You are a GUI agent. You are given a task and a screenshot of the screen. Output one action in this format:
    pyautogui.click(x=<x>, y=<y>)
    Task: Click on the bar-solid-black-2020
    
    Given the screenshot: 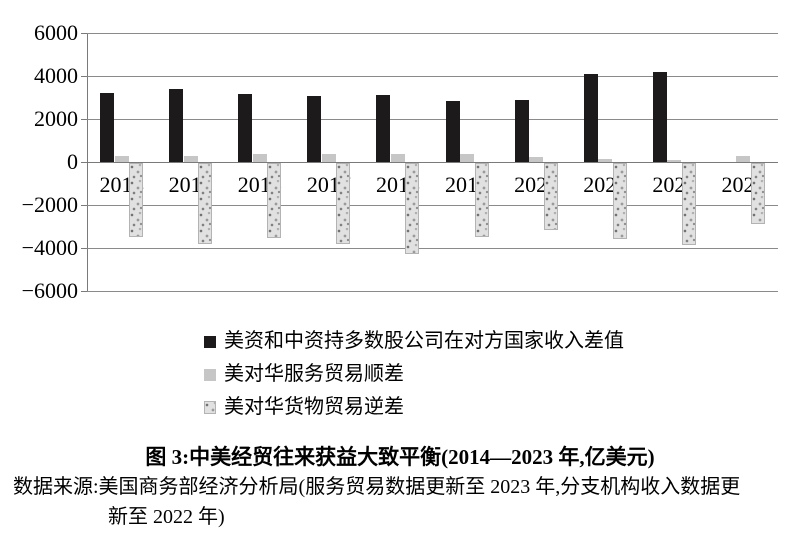 What is the action you would take?
    pyautogui.click(x=521, y=130)
    